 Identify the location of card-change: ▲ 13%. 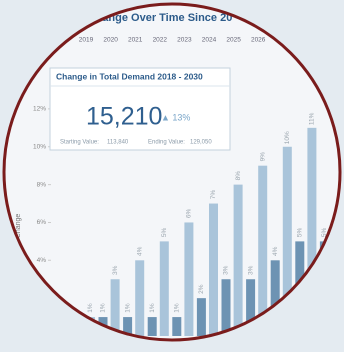
(175, 117).